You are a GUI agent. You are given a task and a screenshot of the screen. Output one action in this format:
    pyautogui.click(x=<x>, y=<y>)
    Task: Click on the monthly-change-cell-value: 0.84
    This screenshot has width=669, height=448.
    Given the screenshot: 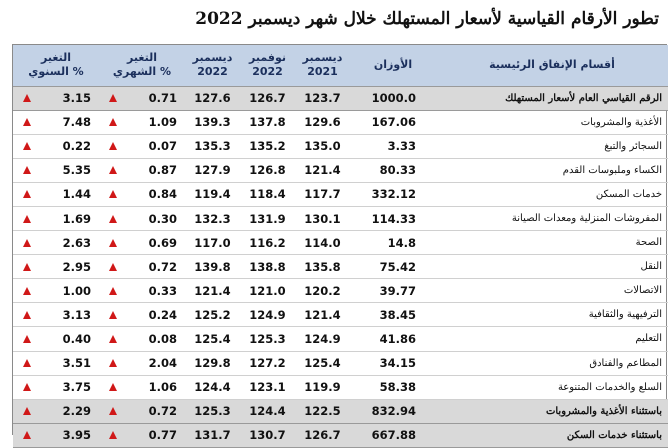 What is the action you would take?
    pyautogui.click(x=162, y=194)
    